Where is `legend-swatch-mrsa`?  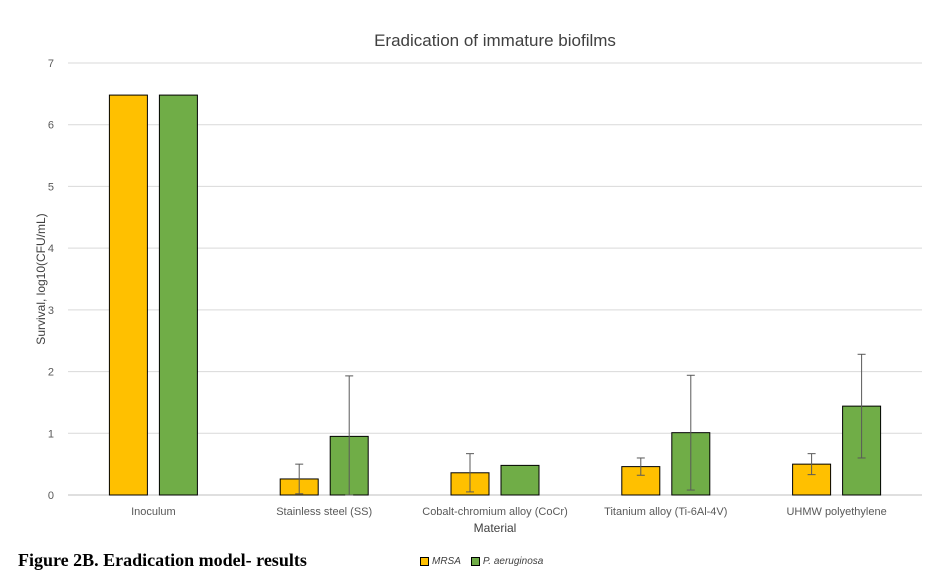
legend-swatch-mrsa is located at coordinates (424, 561).